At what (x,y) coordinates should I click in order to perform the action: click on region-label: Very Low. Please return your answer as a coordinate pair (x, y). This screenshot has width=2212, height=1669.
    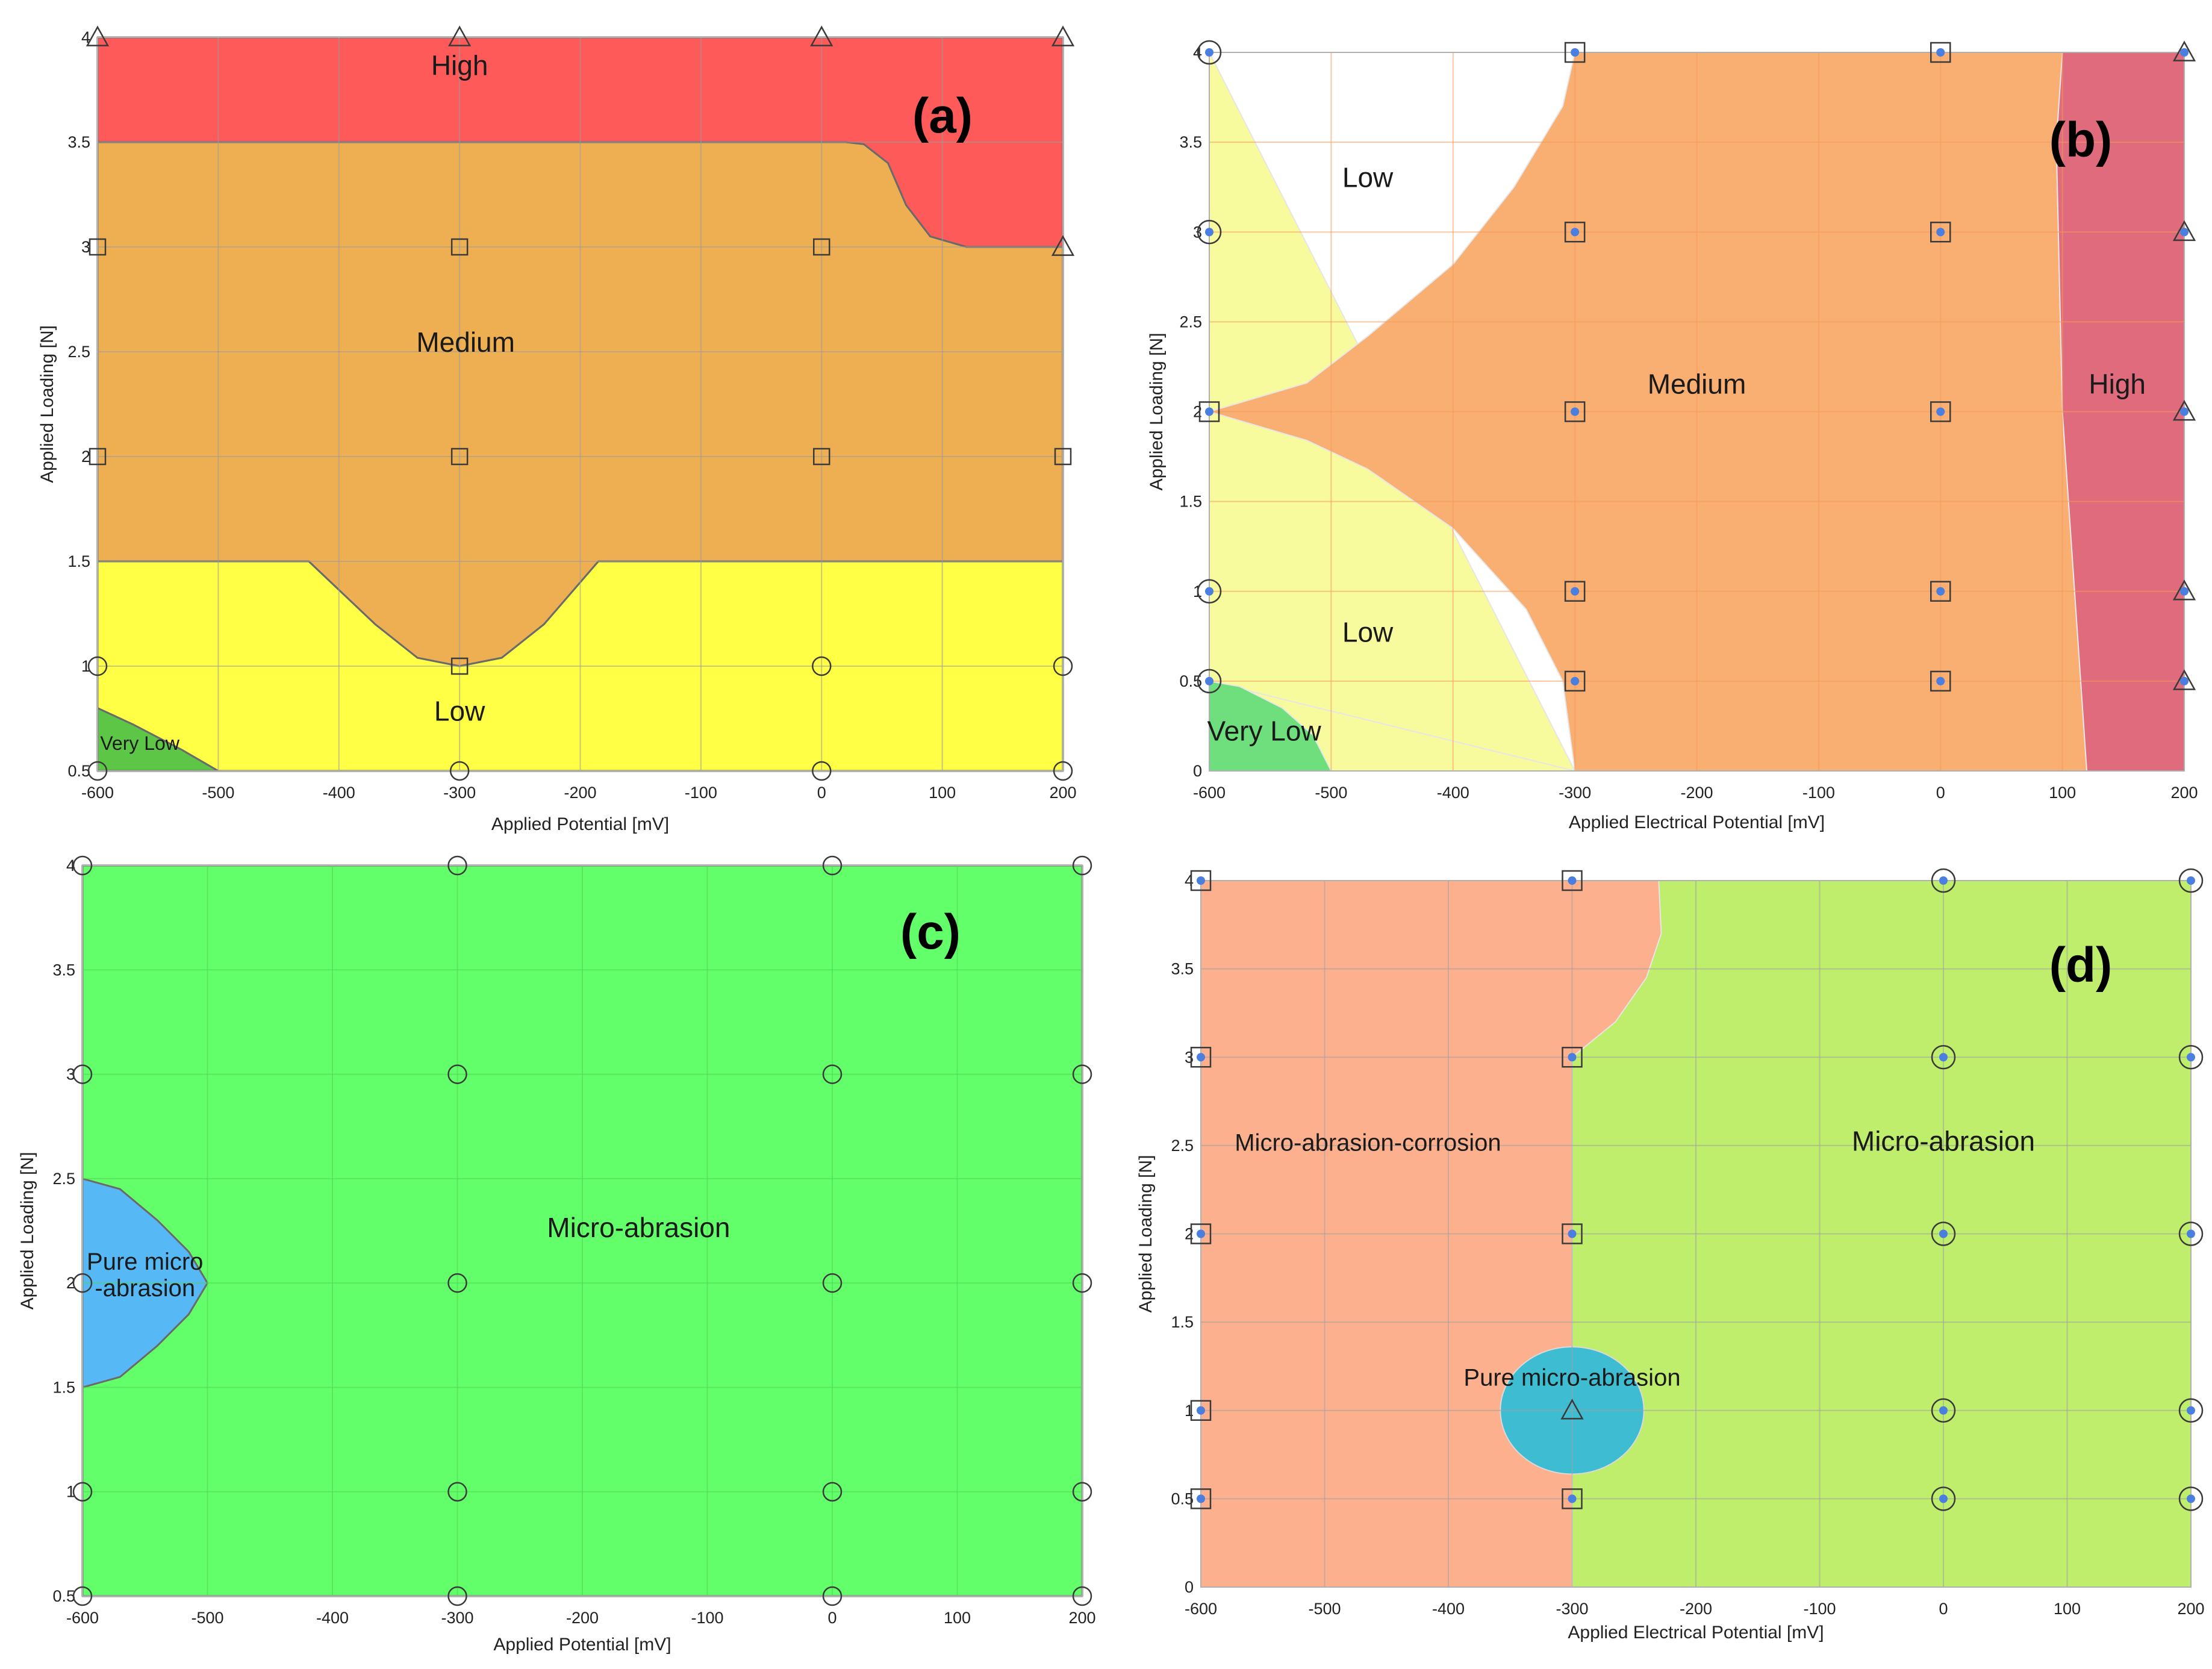
    Looking at the image, I should click on (140, 743).